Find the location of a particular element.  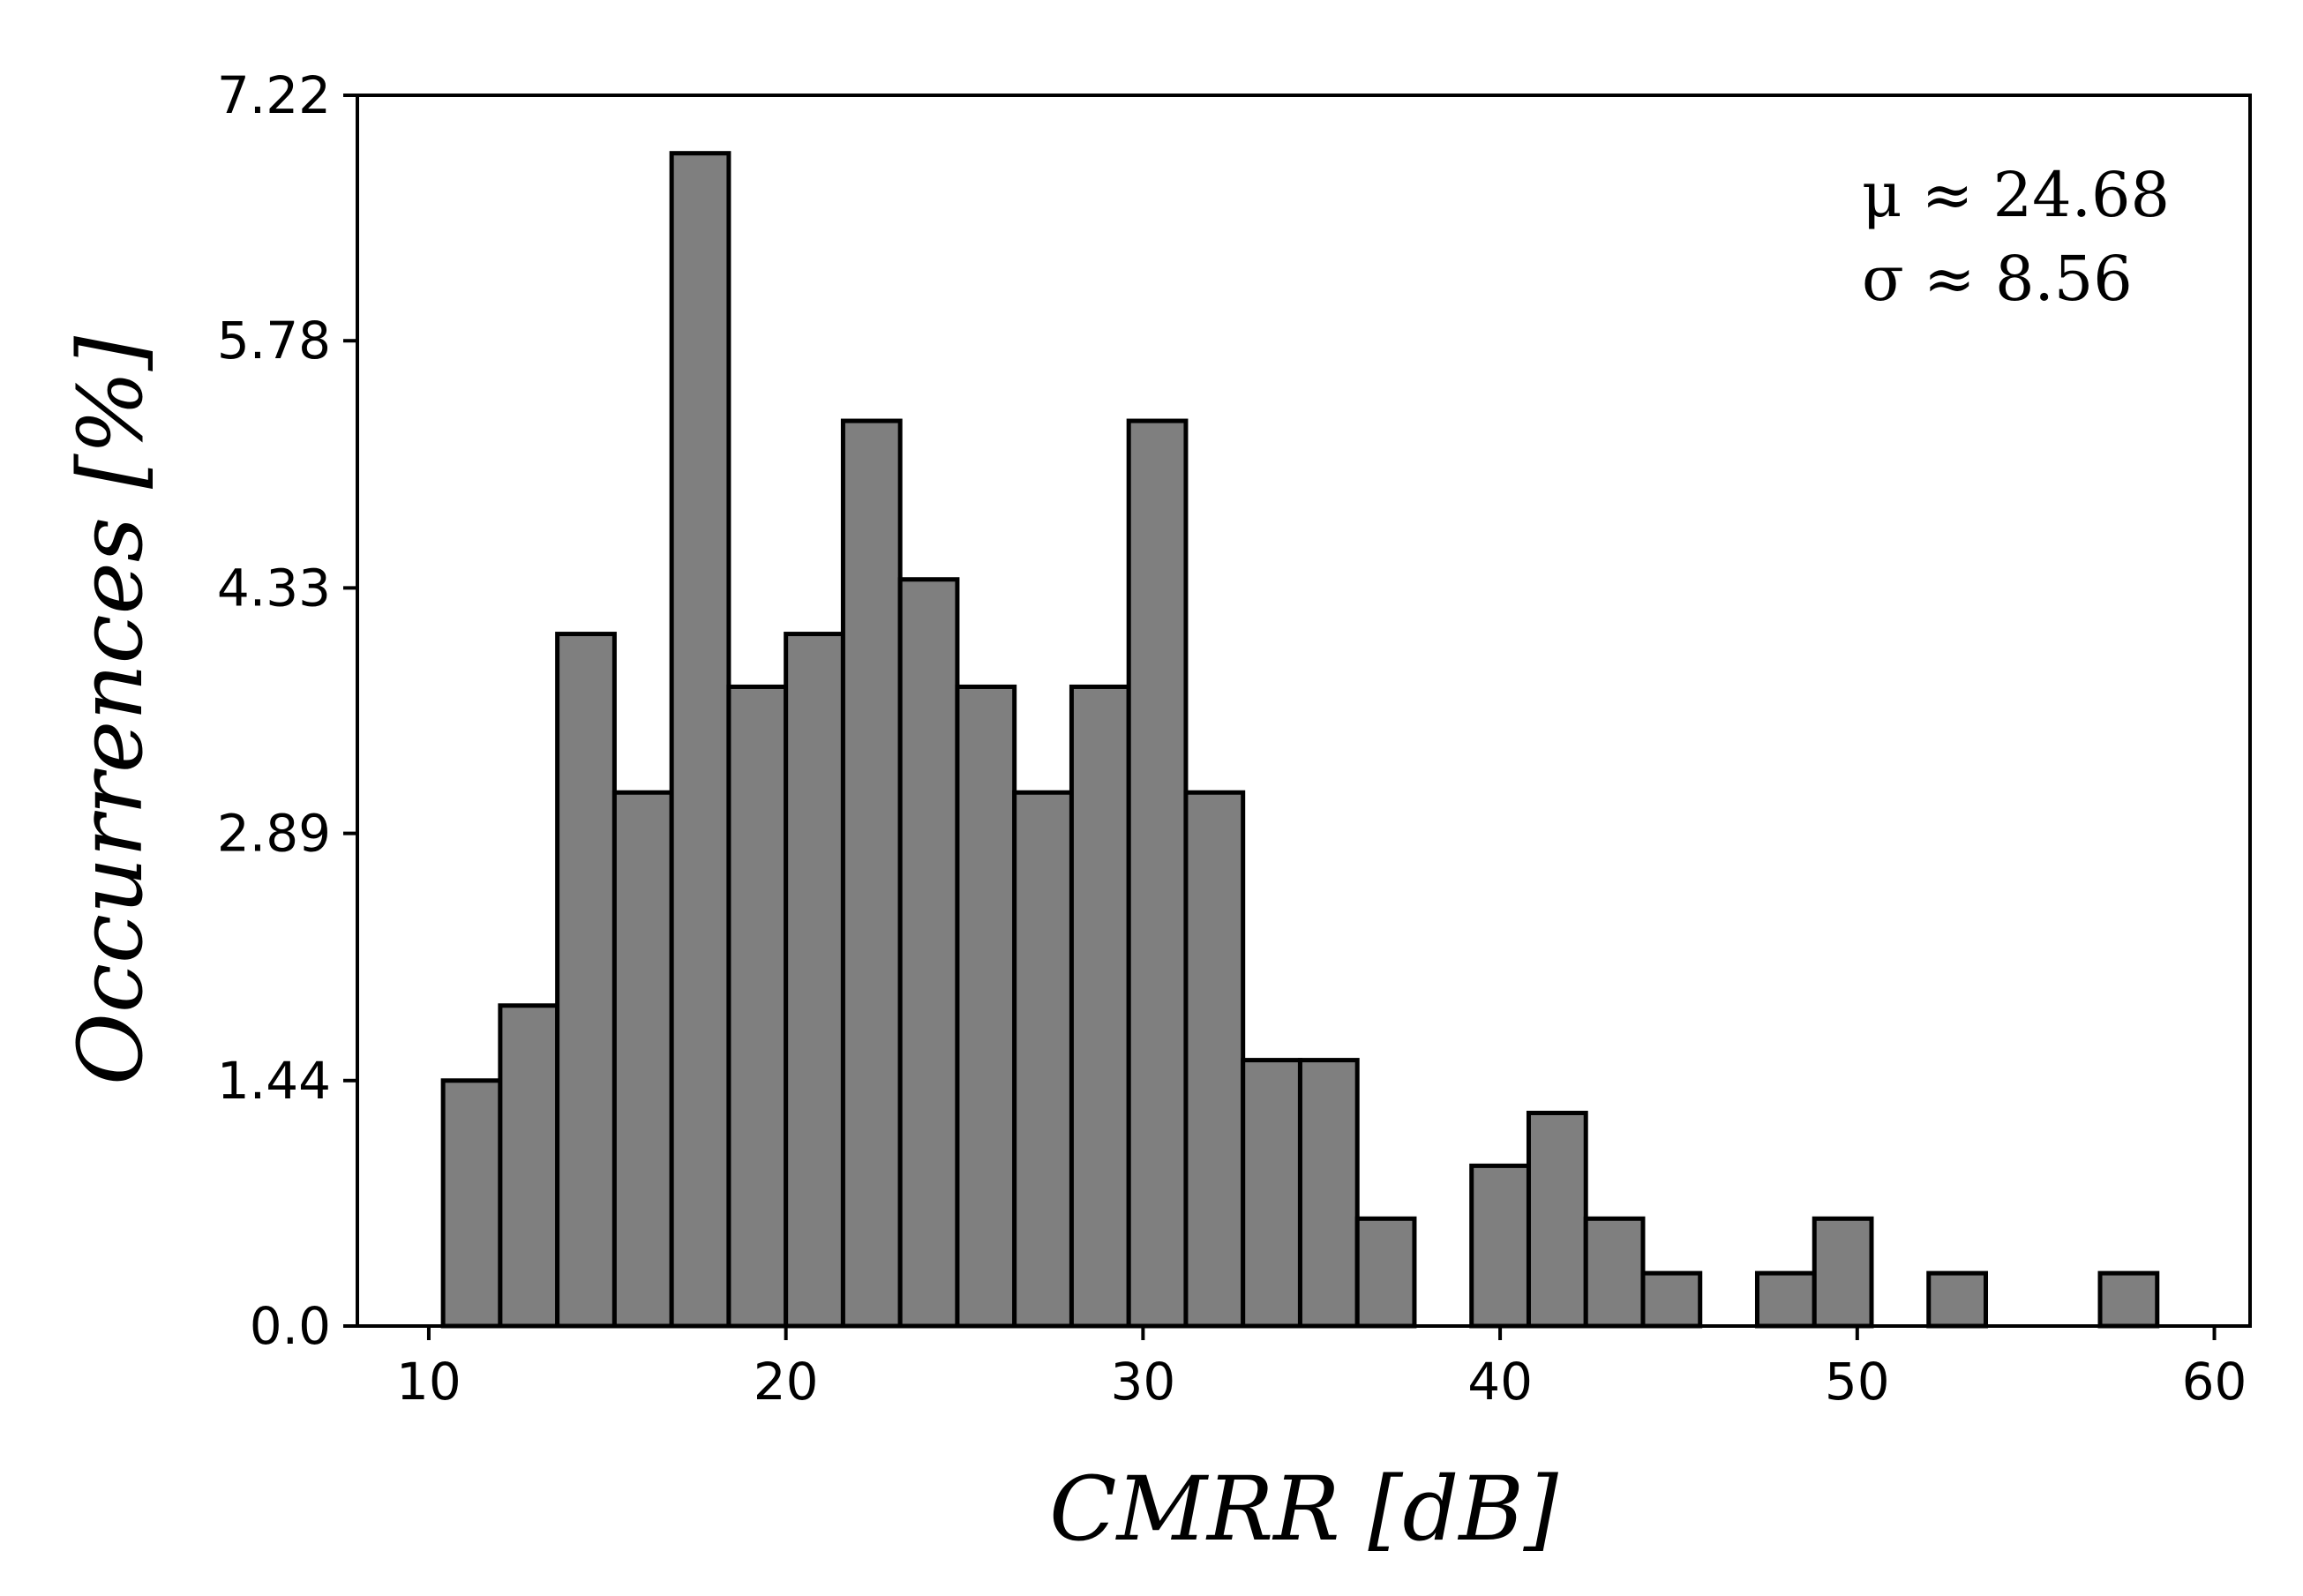

y-tick-label-2: 2.89 is located at coordinates (274, 834).